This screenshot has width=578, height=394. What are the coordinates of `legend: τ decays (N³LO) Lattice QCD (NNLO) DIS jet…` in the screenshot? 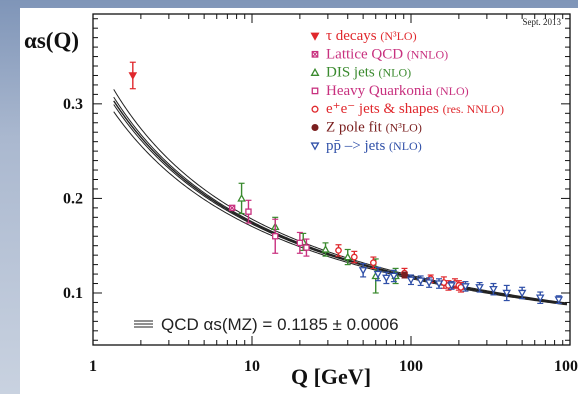 It's located at (407, 91).